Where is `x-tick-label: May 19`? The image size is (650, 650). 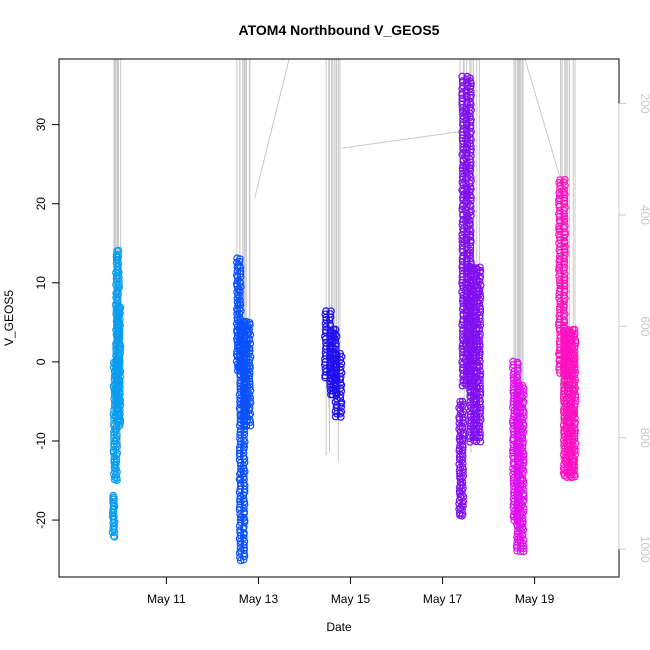 x-tick-label: May 19 is located at coordinates (535, 599).